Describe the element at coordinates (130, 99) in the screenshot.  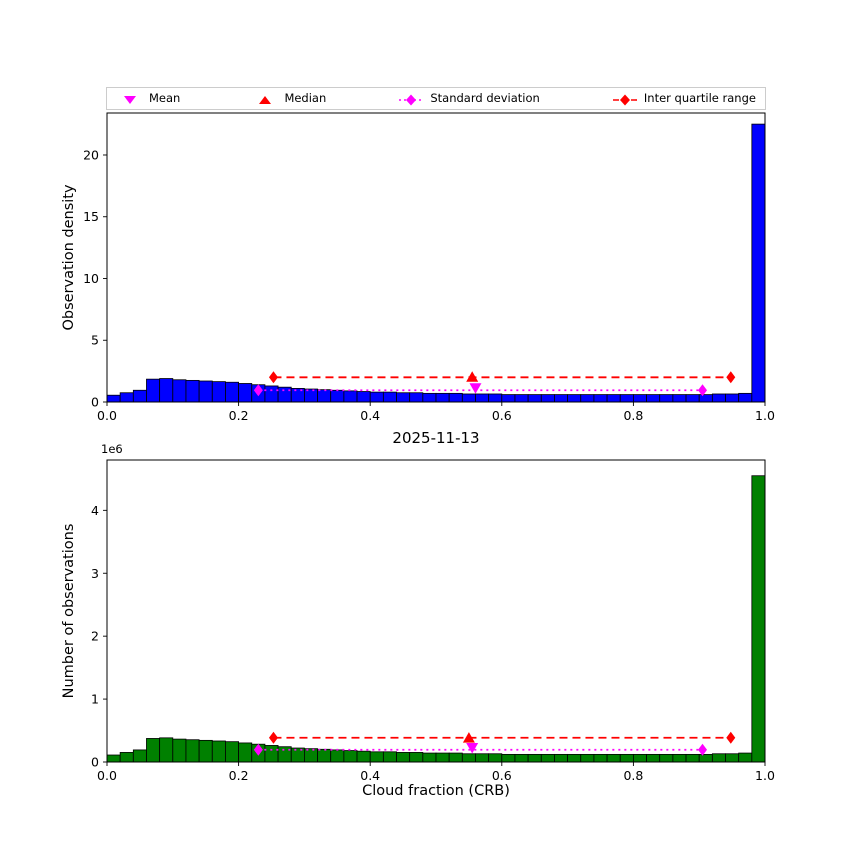
I see `mean-triangle-down-icon` at that location.